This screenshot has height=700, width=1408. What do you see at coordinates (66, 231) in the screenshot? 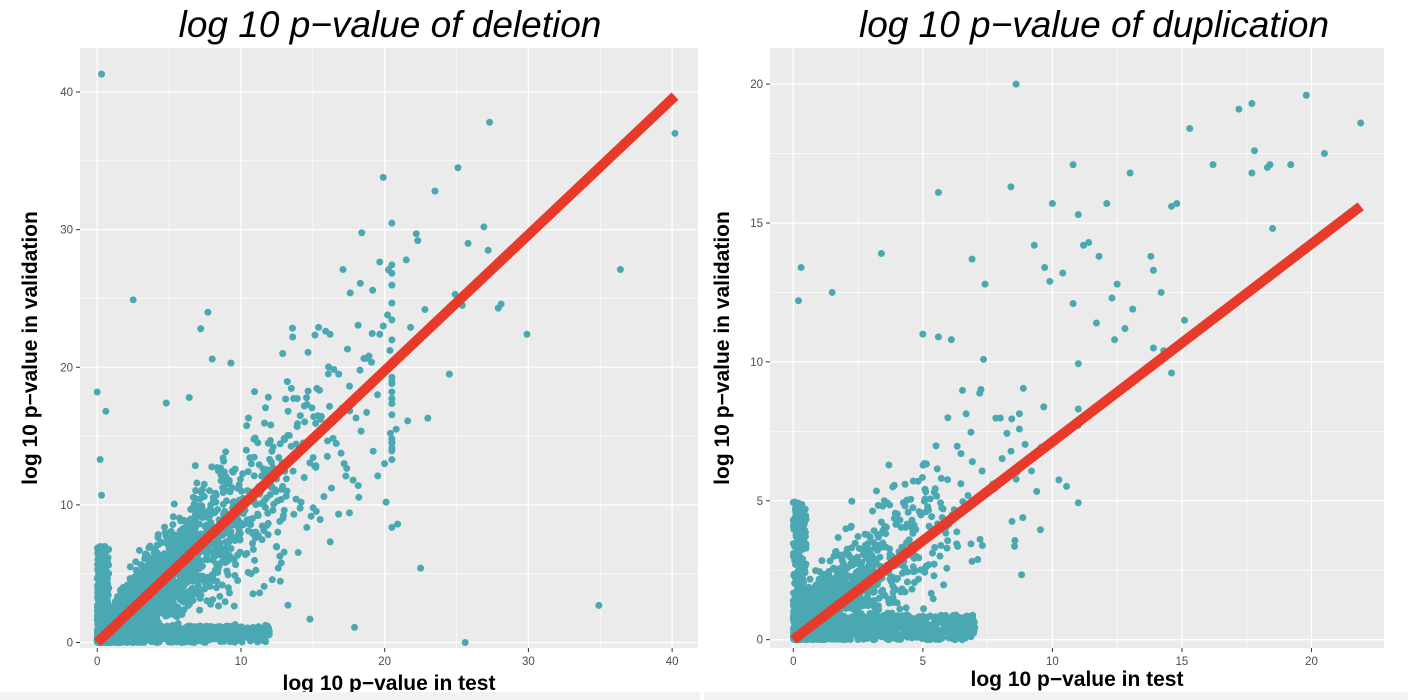
I see `y-tick-label: 30` at bounding box center [66, 231].